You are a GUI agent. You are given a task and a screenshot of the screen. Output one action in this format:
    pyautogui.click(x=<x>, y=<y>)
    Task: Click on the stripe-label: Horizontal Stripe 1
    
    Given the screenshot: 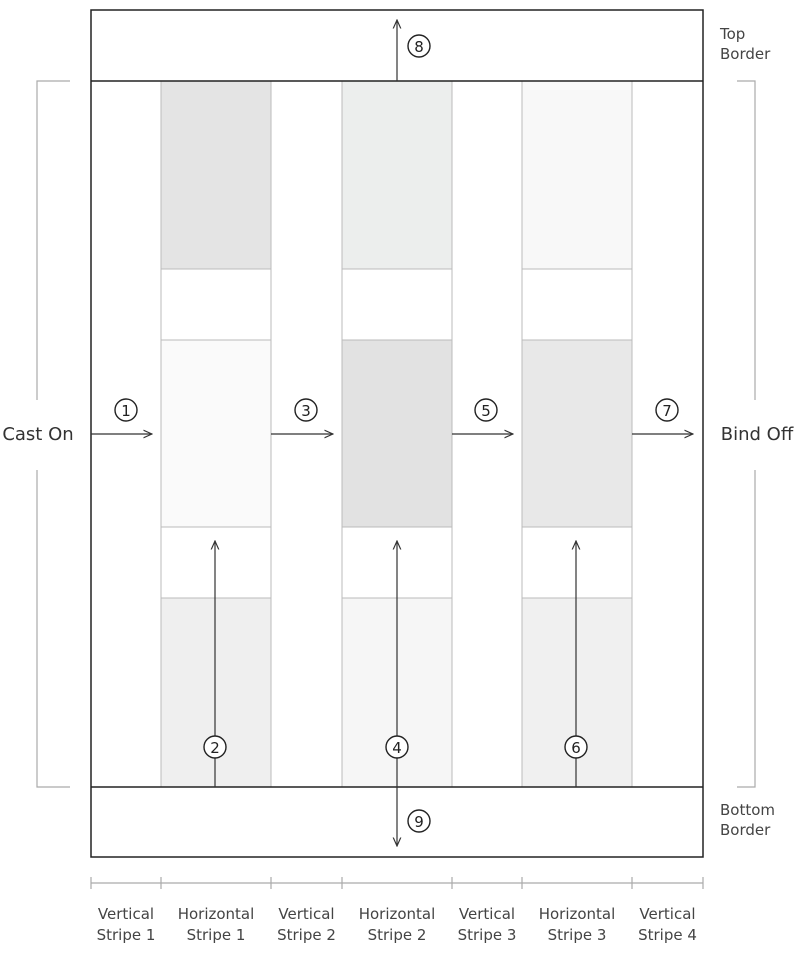 What is the action you would take?
    pyautogui.click(x=216, y=924)
    